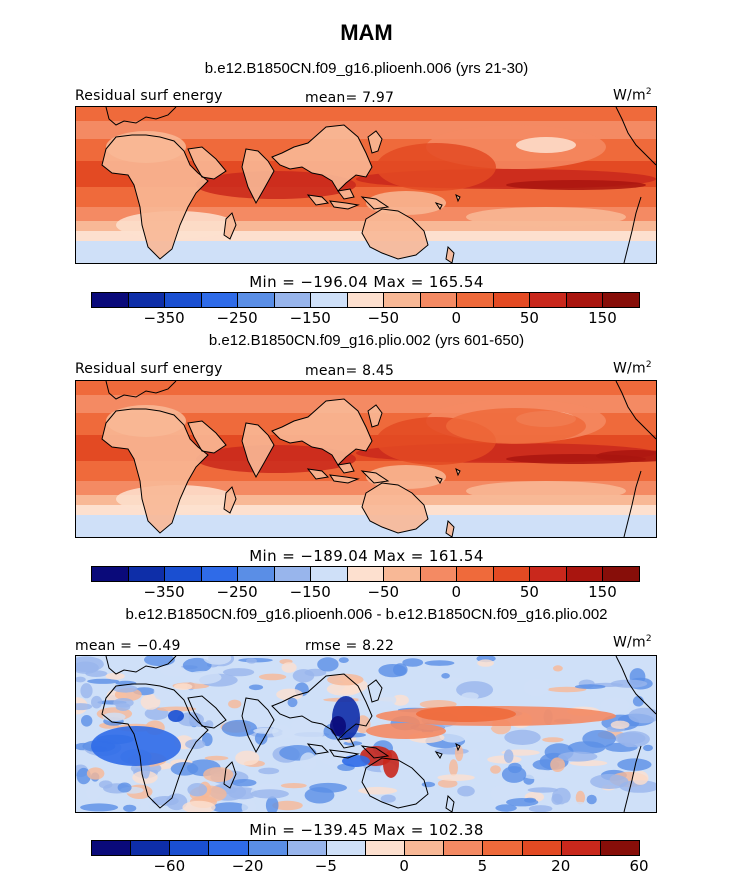 The width and height of the screenshot is (733, 884). Describe the element at coordinates (365, 300) in the screenshot. I see `panel-1-colorbar` at that location.